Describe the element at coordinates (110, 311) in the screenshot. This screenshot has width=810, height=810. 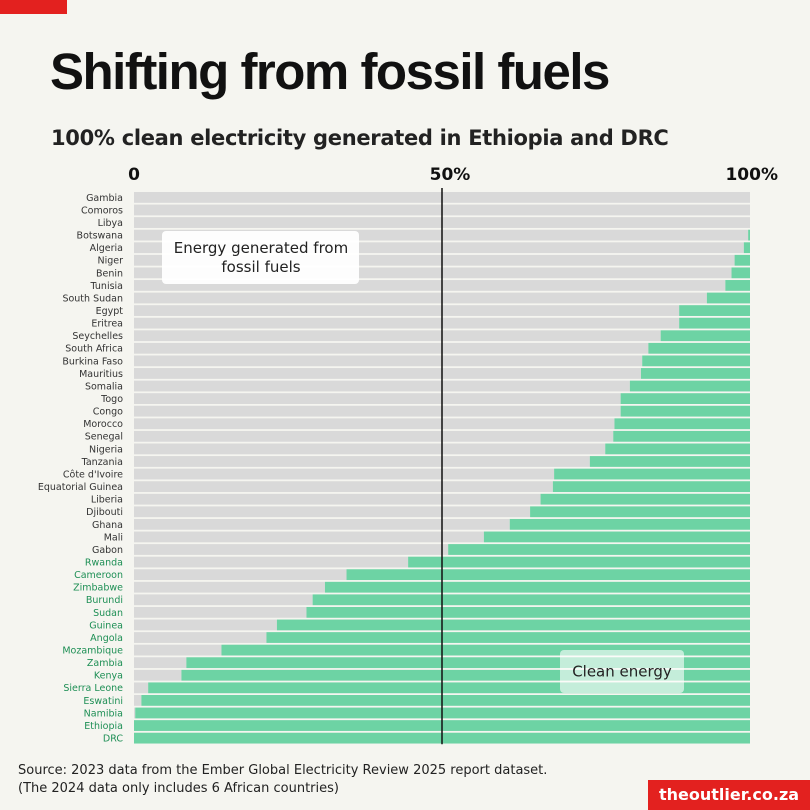
I see `category-label: Egypt` at that location.